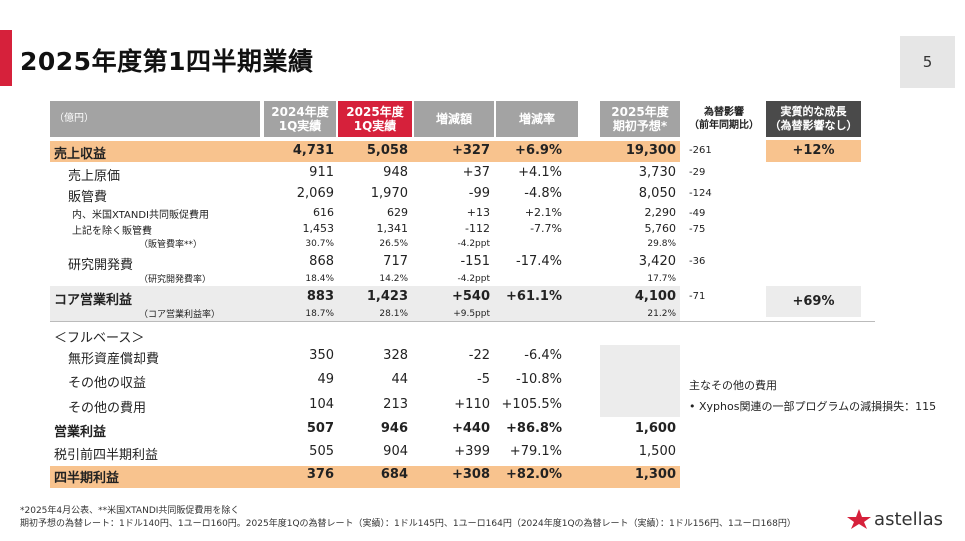 This screenshot has width=965, height=541. I want to click on cell-v2025: 1,341, so click(392, 228).